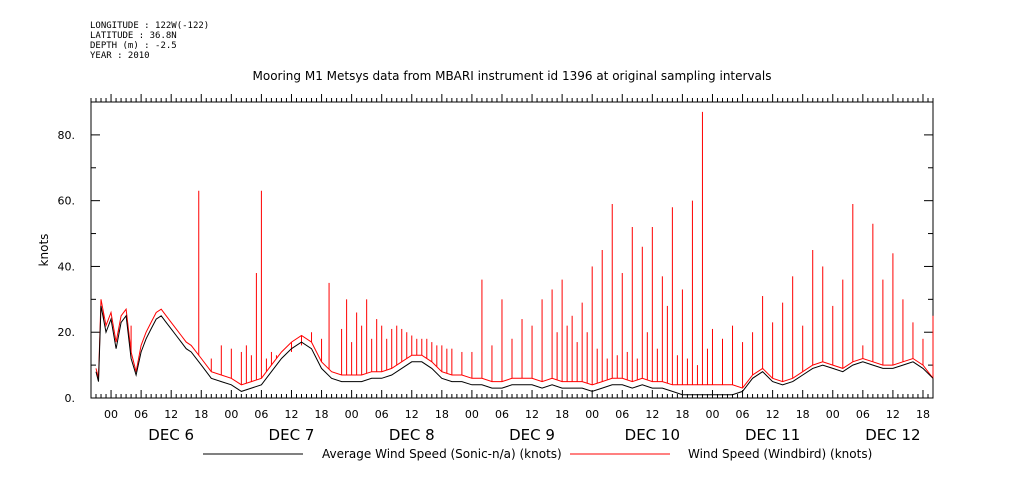 The image size is (1009, 504). I want to click on y-tick-label: 20., so click(67, 332).